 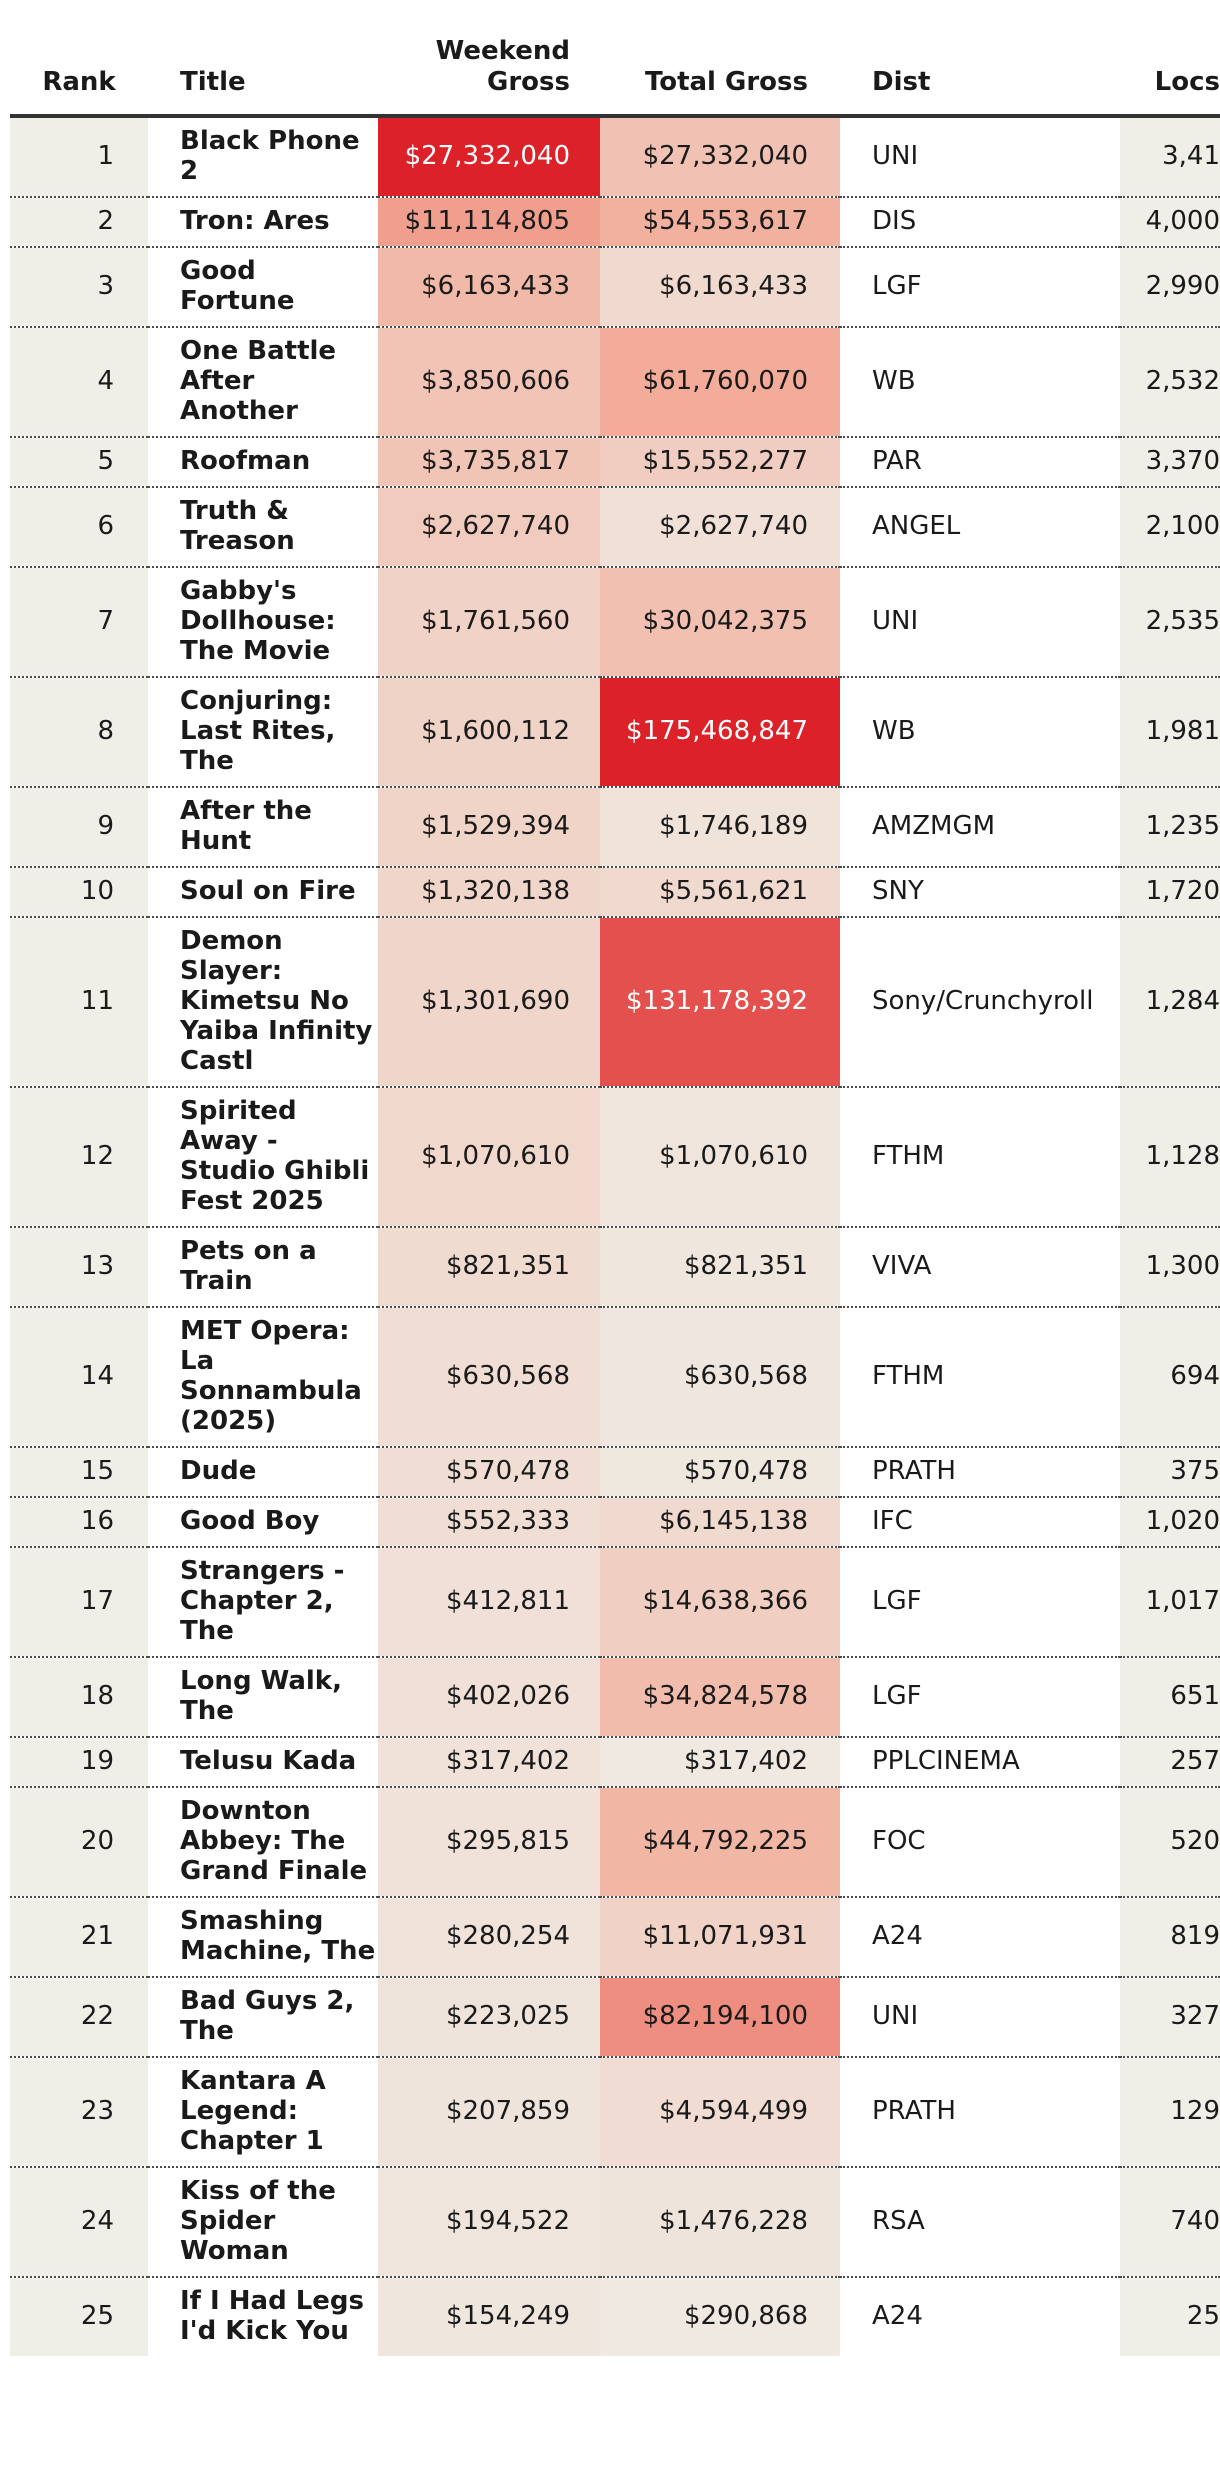 I want to click on weekend-gross-cell: $1,761,560, so click(x=489, y=622).